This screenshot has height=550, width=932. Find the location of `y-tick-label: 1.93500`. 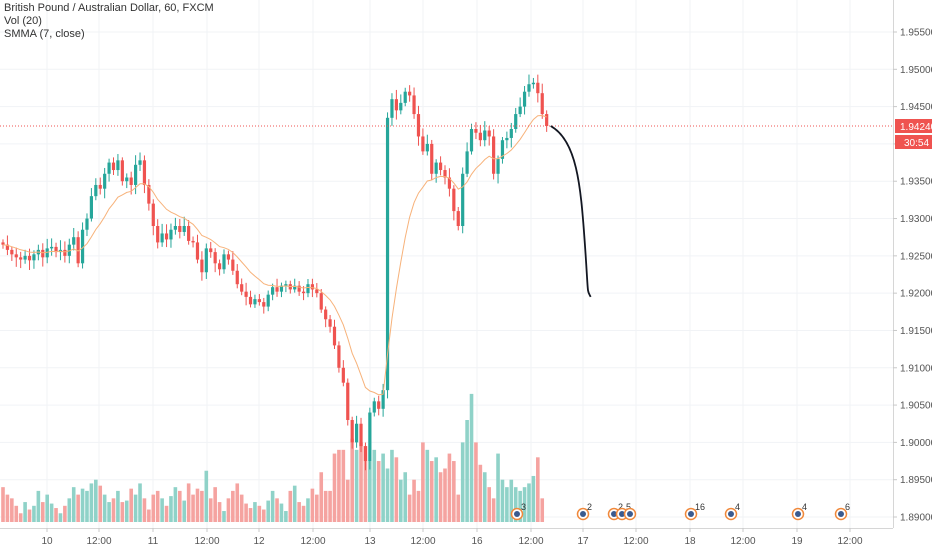

y-tick-label: 1.93500 is located at coordinates (916, 182).